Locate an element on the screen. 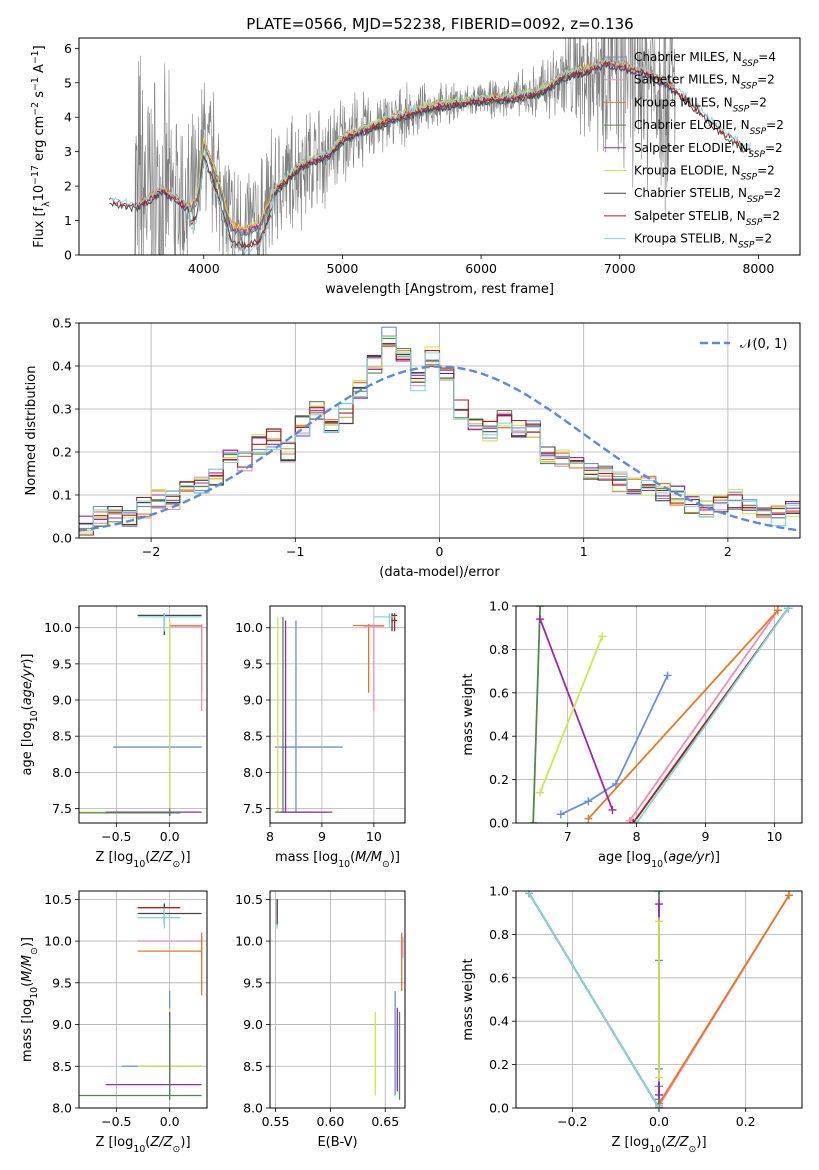 Image resolution: width=819 pixels, height=1170 pixels. model-line-kroupa-stelib is located at coordinates (430, 155).